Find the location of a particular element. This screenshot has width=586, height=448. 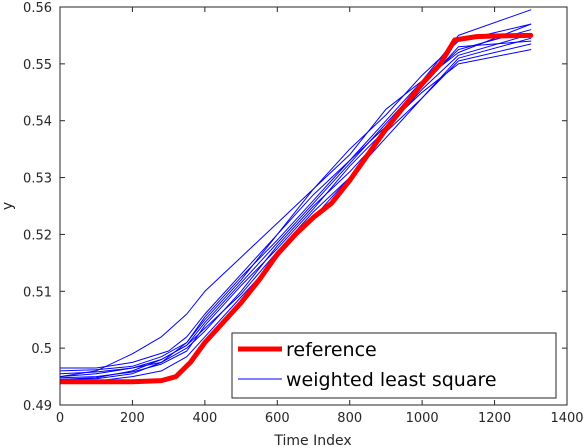

x-tick-label: 0 is located at coordinates (60, 418).